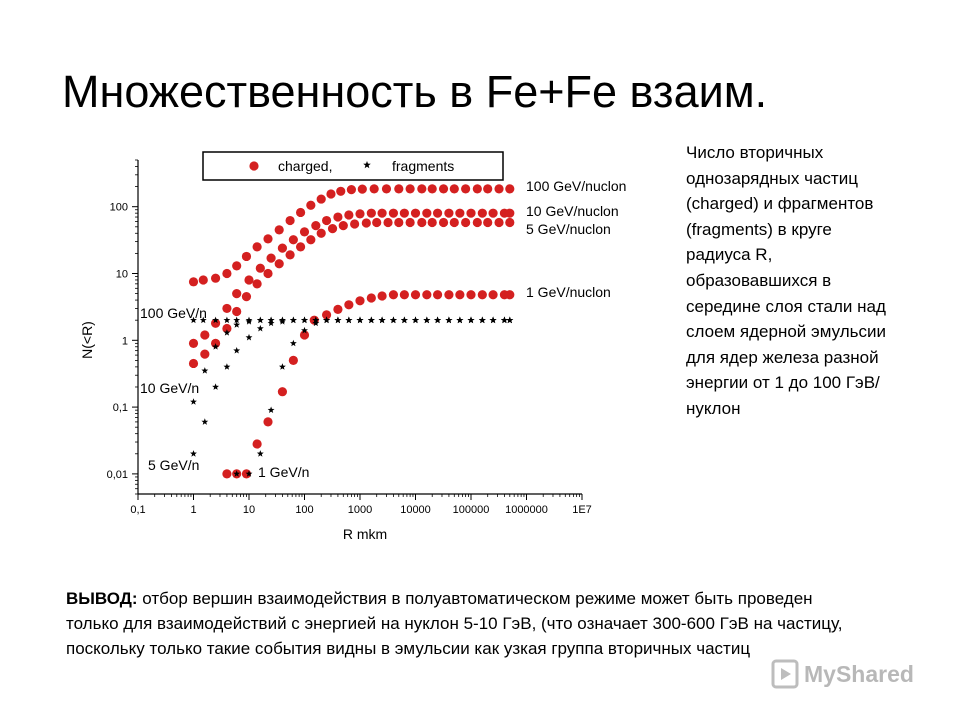 The image size is (960, 720). I want to click on x-tick-label: 1, so click(193, 510).